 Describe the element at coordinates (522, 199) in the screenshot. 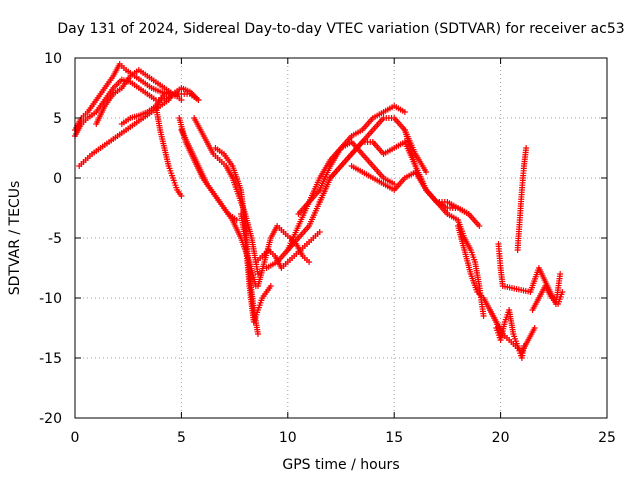

I see `series-track-y` at that location.